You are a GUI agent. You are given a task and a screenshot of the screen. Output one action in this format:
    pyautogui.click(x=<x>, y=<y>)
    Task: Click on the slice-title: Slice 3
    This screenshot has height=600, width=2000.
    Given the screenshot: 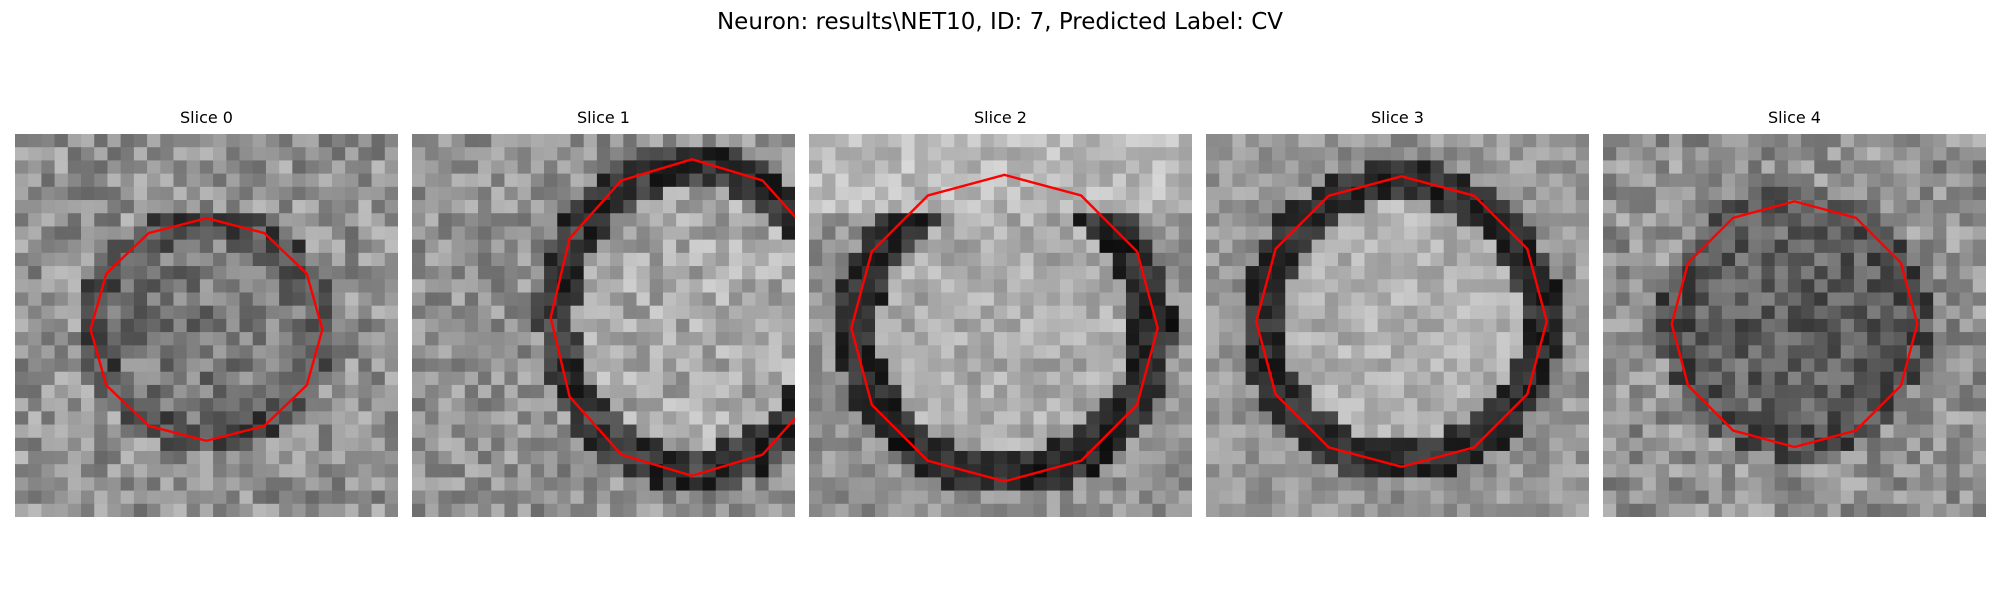 What is the action you would take?
    pyautogui.click(x=1397, y=117)
    